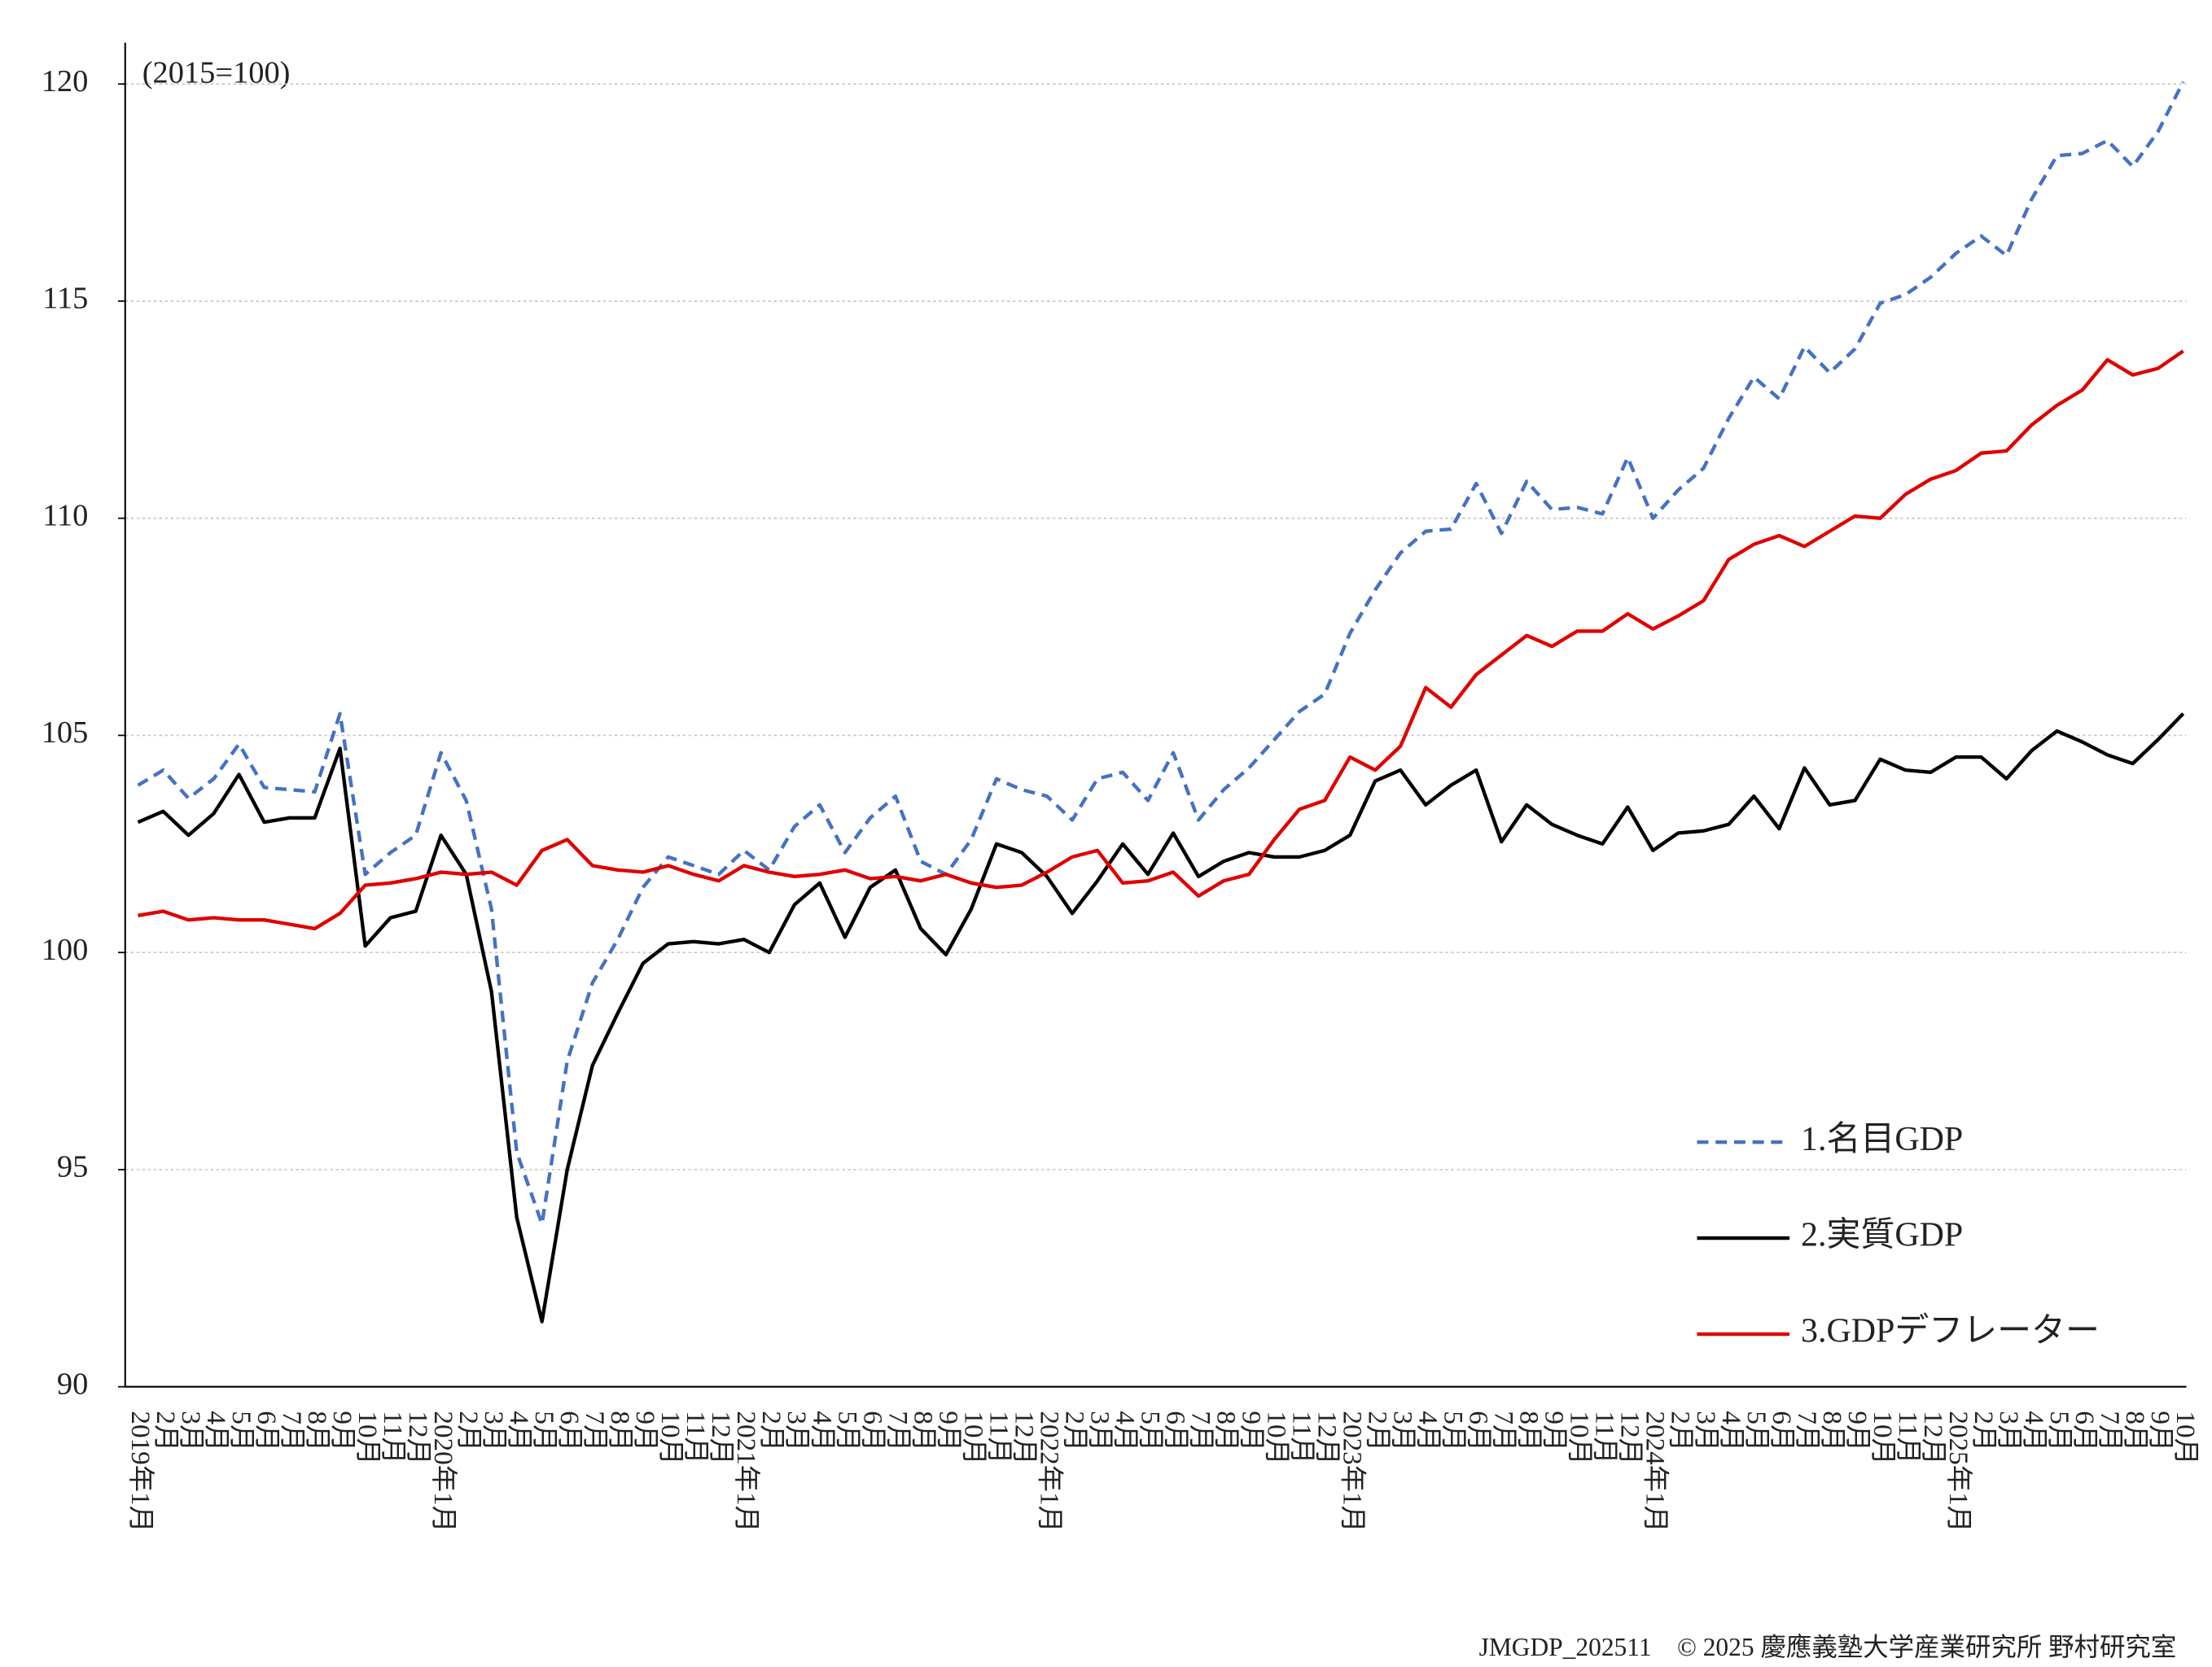  What do you see at coordinates (1828, 1647) in the screenshot?
I see `source-note: JMGDP_202511 © 2025 慶應義塾大学産業研究所 野村研究室` at bounding box center [1828, 1647].